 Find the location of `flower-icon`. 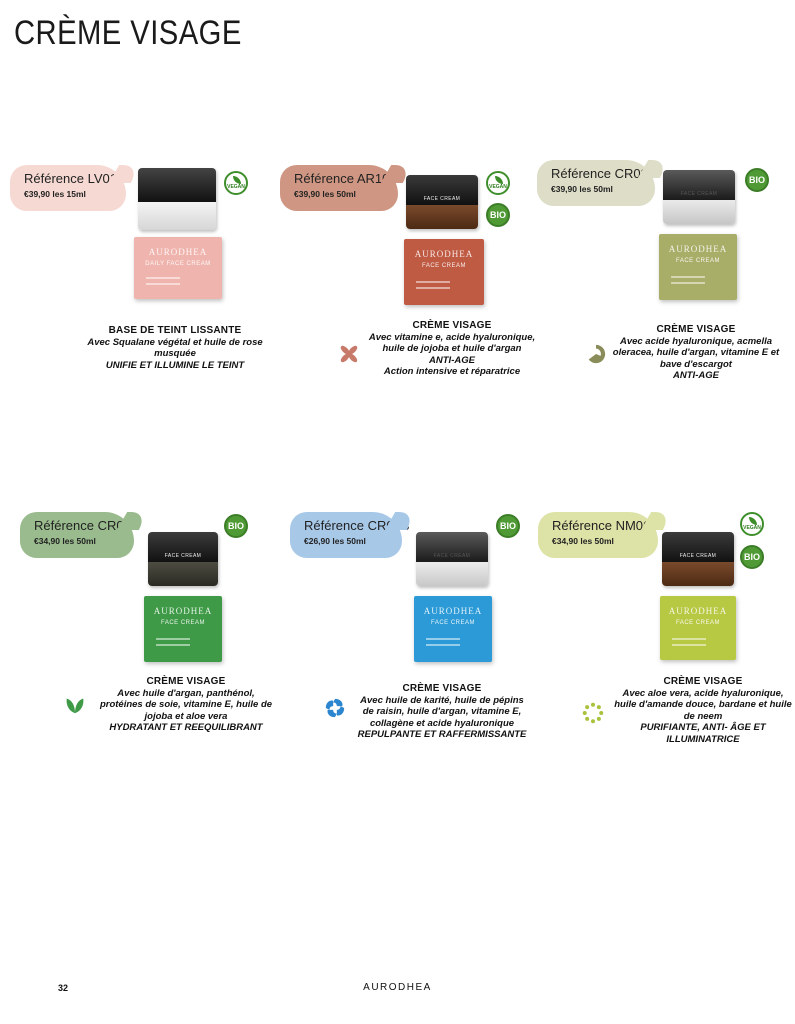

flower-icon is located at coordinates (349, 354).